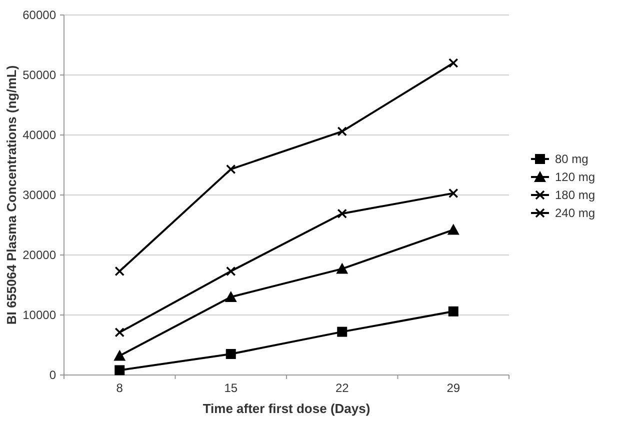 Image resolution: width=629 pixels, height=421 pixels. Describe the element at coordinates (39, 15) in the screenshot. I see `y-tick-label: 60000` at that location.